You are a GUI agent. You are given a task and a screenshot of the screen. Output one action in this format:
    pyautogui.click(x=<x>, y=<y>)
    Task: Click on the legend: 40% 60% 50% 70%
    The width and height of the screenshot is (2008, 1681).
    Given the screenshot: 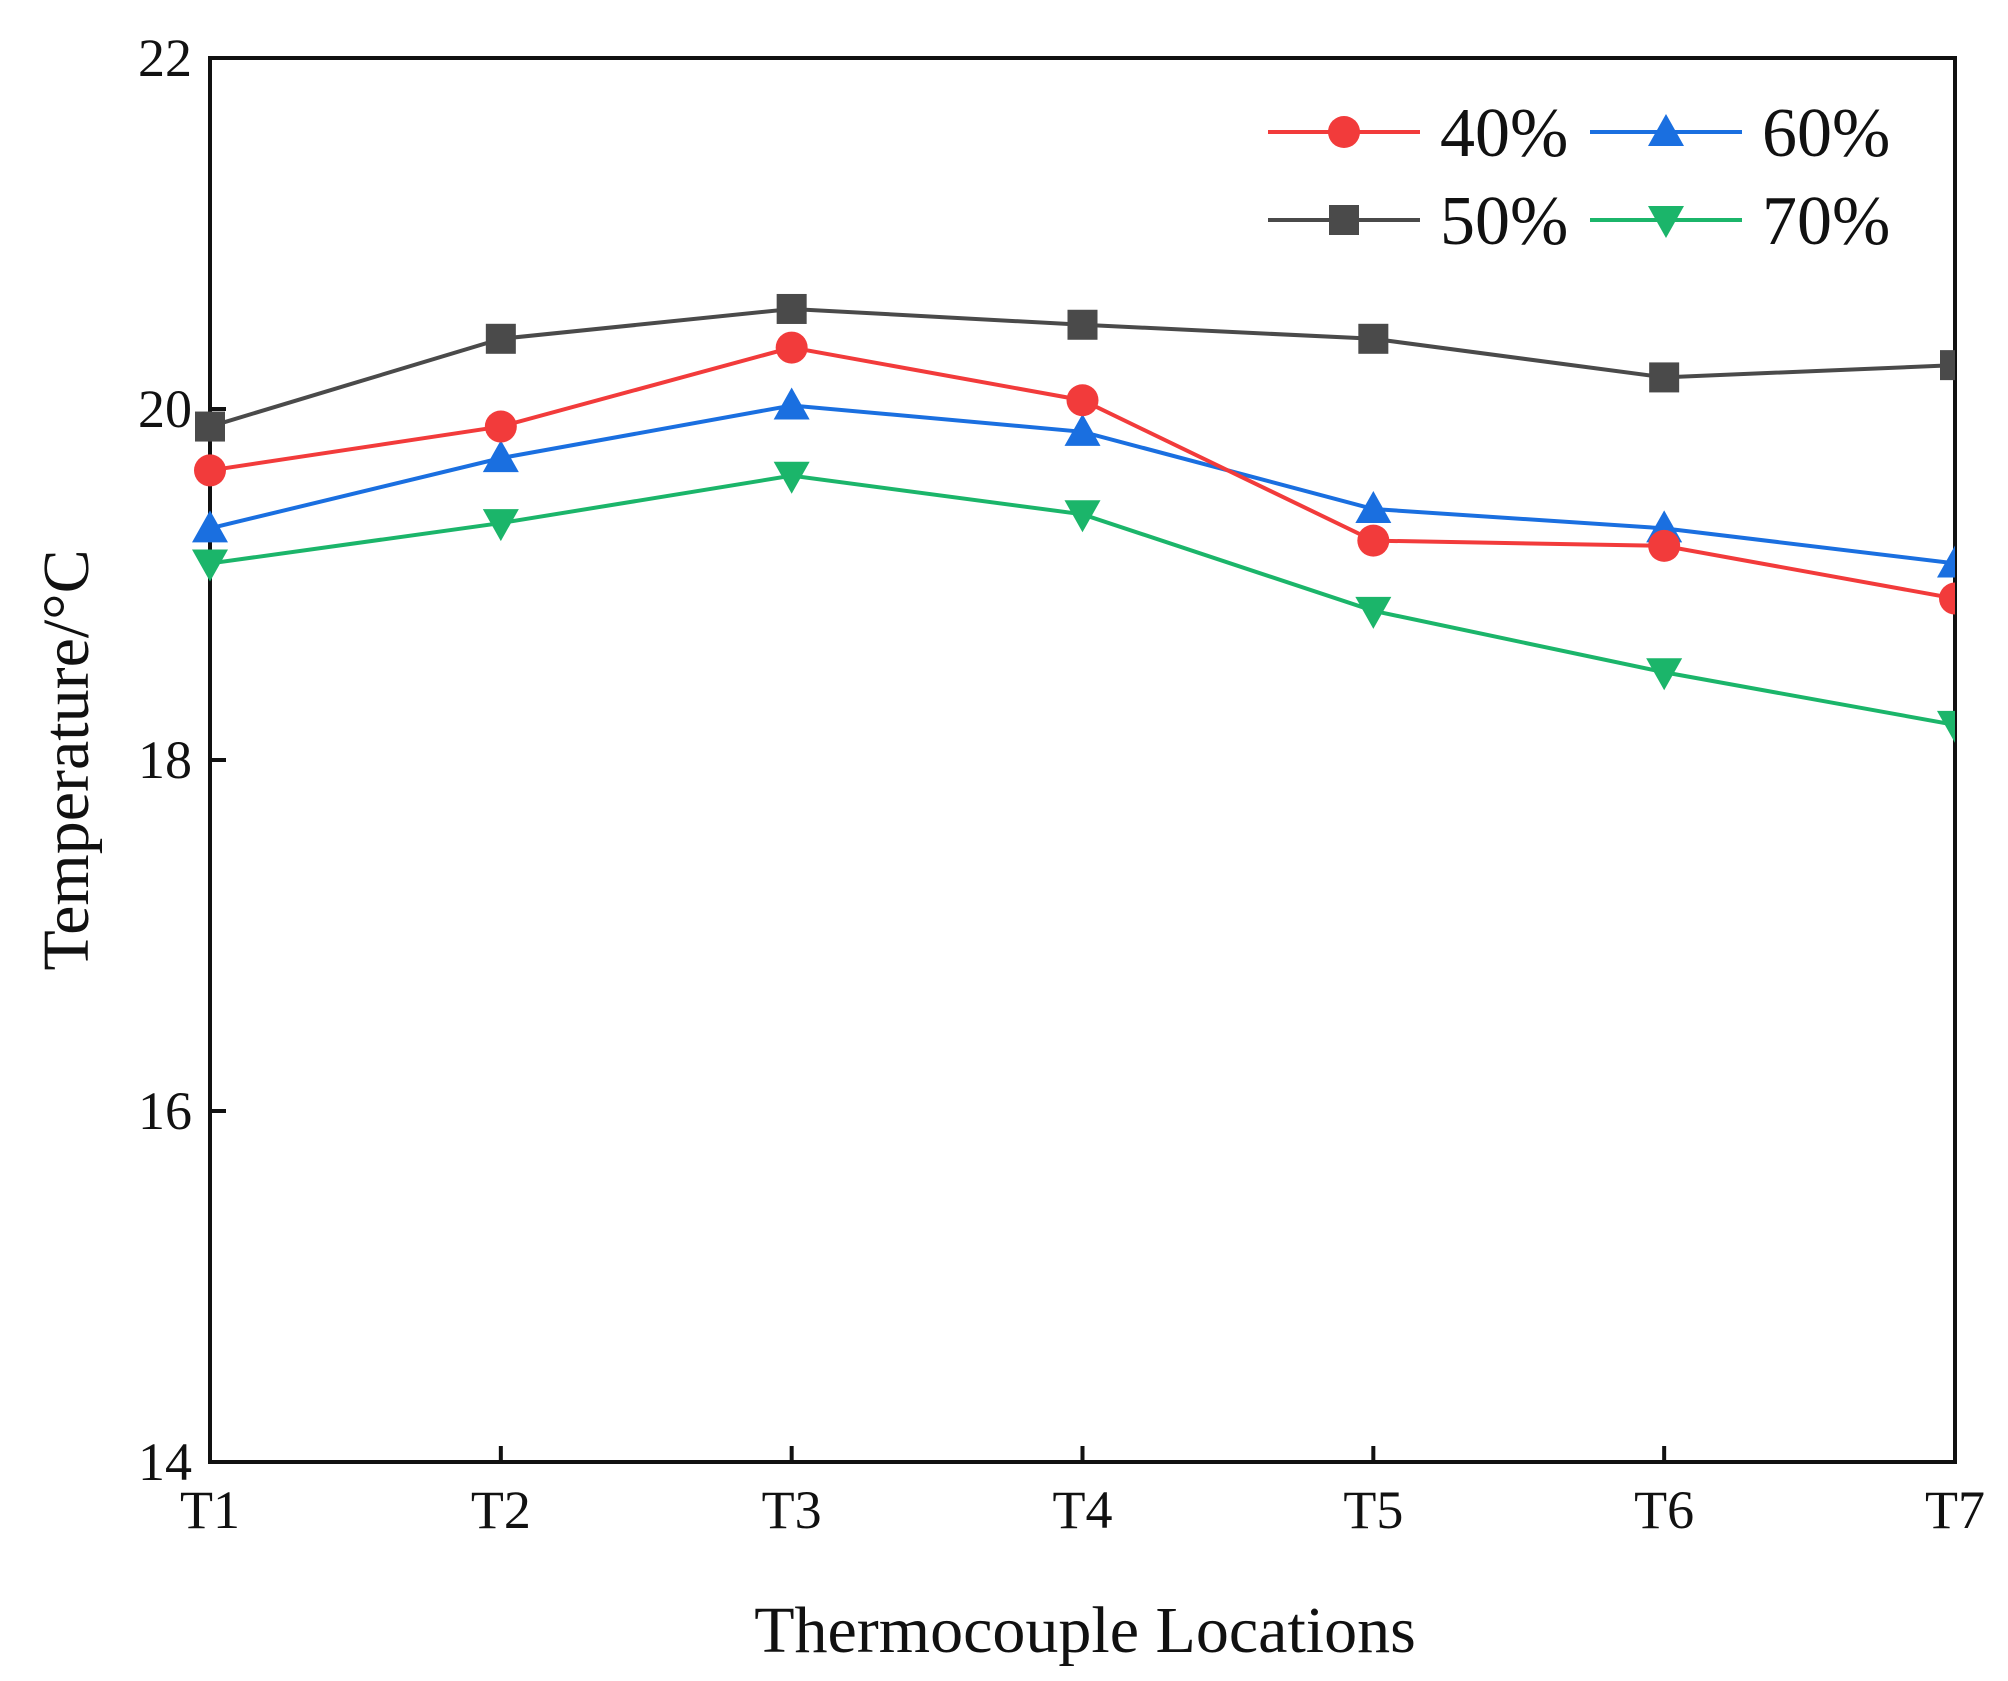 What is the action you would take?
    pyautogui.click(x=1579, y=177)
    